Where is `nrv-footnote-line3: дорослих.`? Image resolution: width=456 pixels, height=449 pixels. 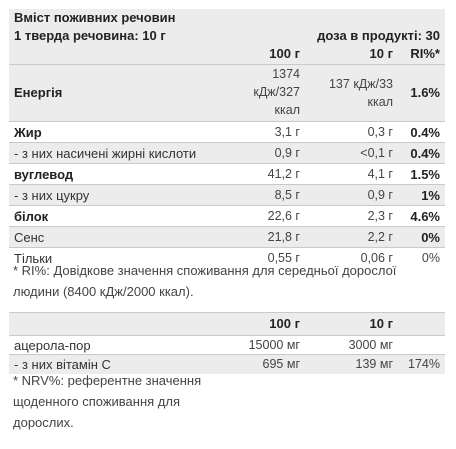 nrv-footnote-line3: дорослих. is located at coordinates (43, 422).